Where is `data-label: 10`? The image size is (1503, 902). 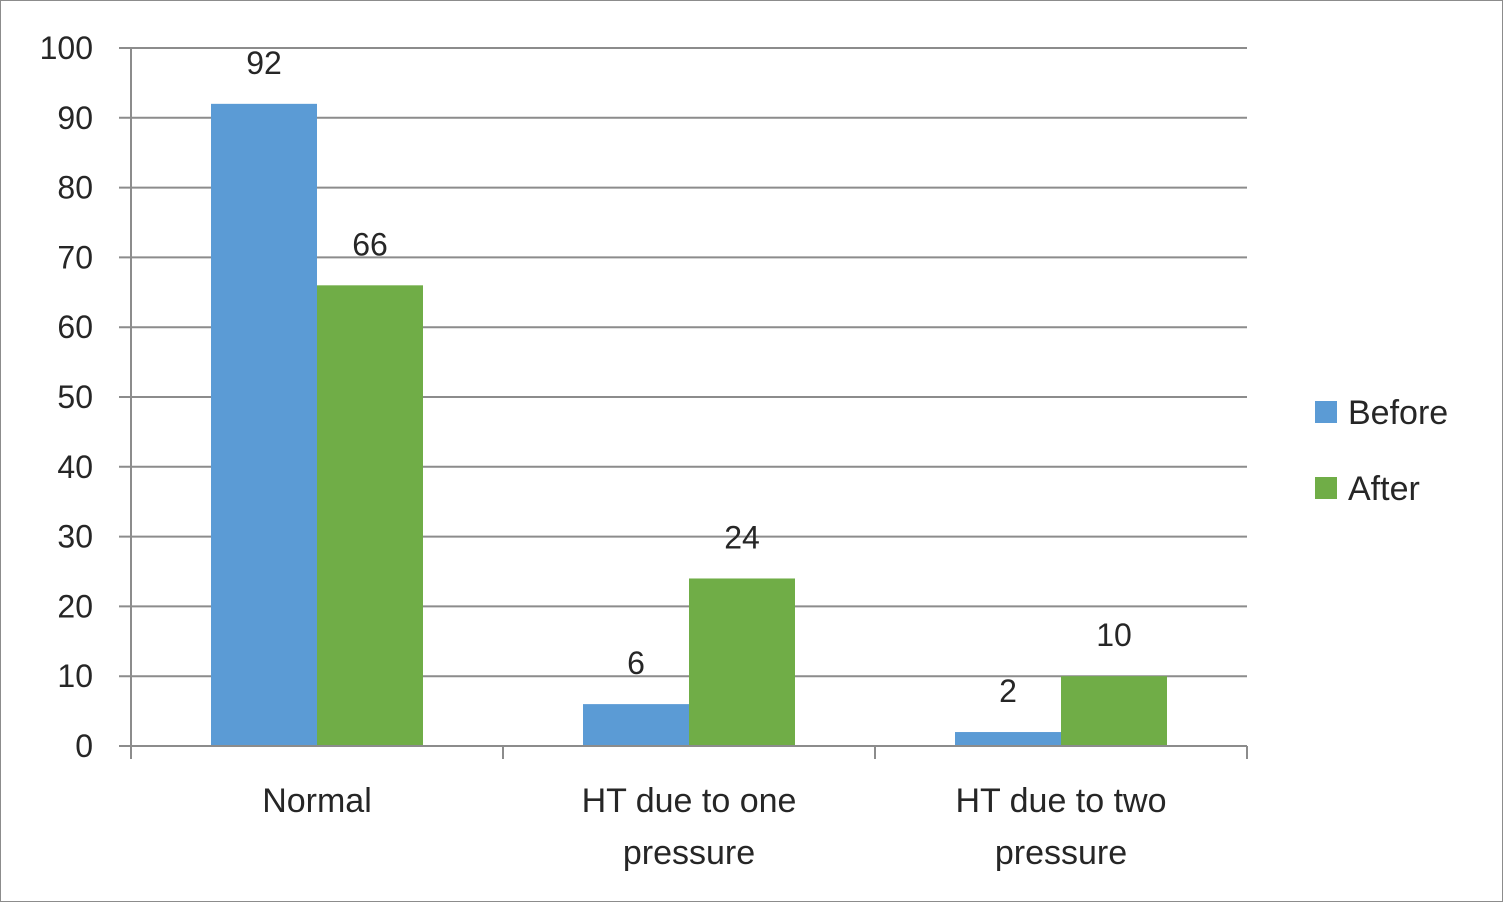
data-label: 10 is located at coordinates (1114, 635).